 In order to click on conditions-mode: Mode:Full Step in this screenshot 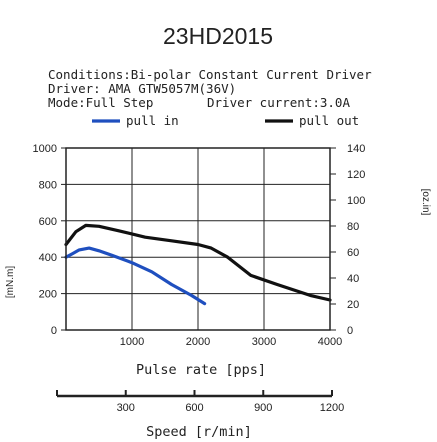, I will do `click(100, 102)`.